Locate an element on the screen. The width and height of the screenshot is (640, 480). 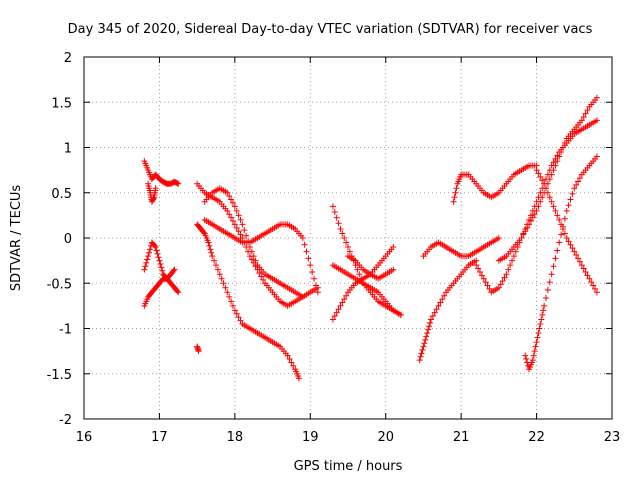
series-s1 is located at coordinates (161, 172).